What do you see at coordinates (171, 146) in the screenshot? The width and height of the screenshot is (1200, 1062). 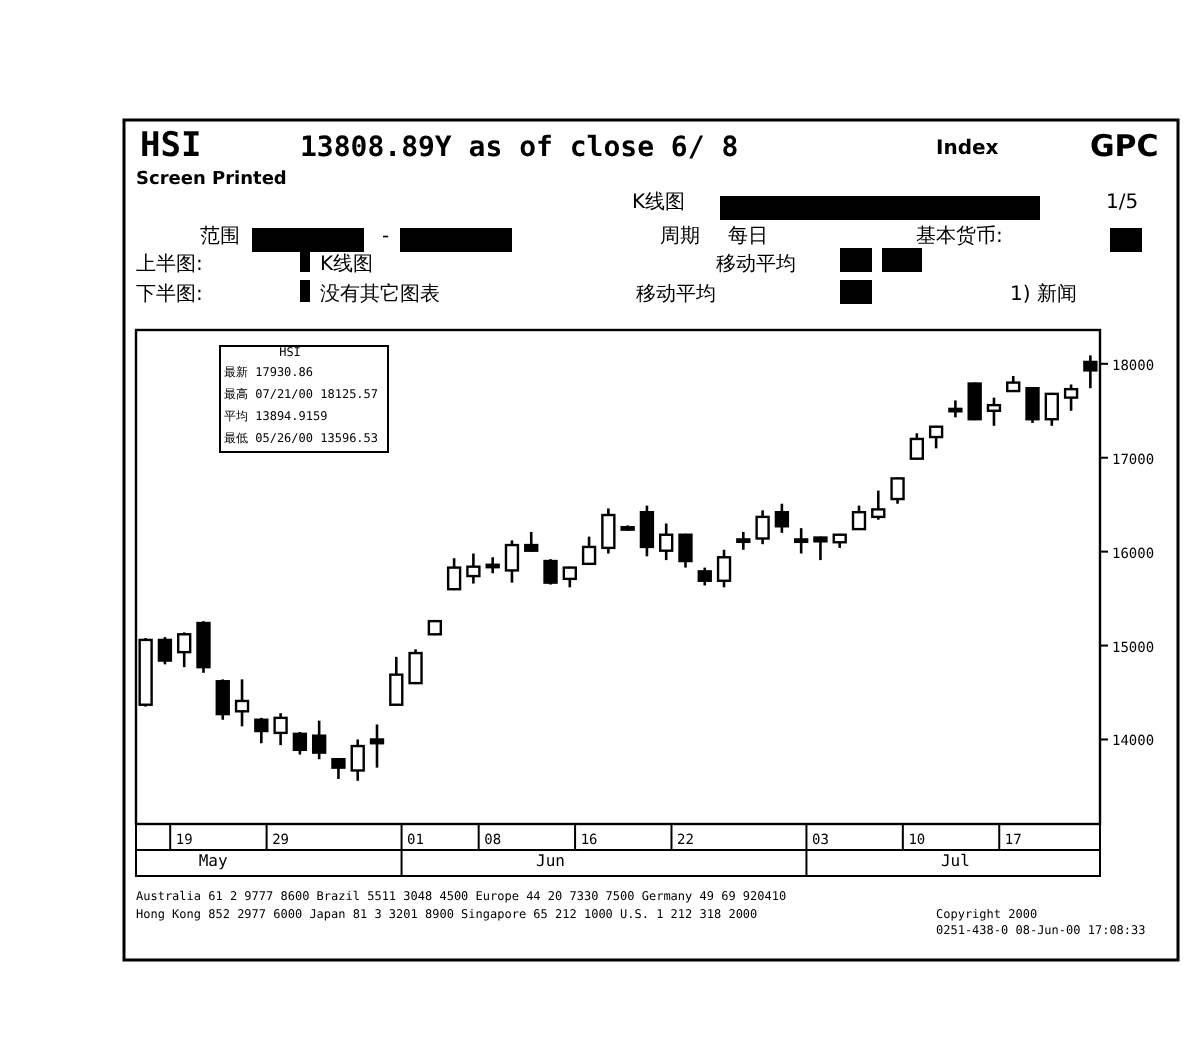 I see `chart-title: HSI` at bounding box center [171, 146].